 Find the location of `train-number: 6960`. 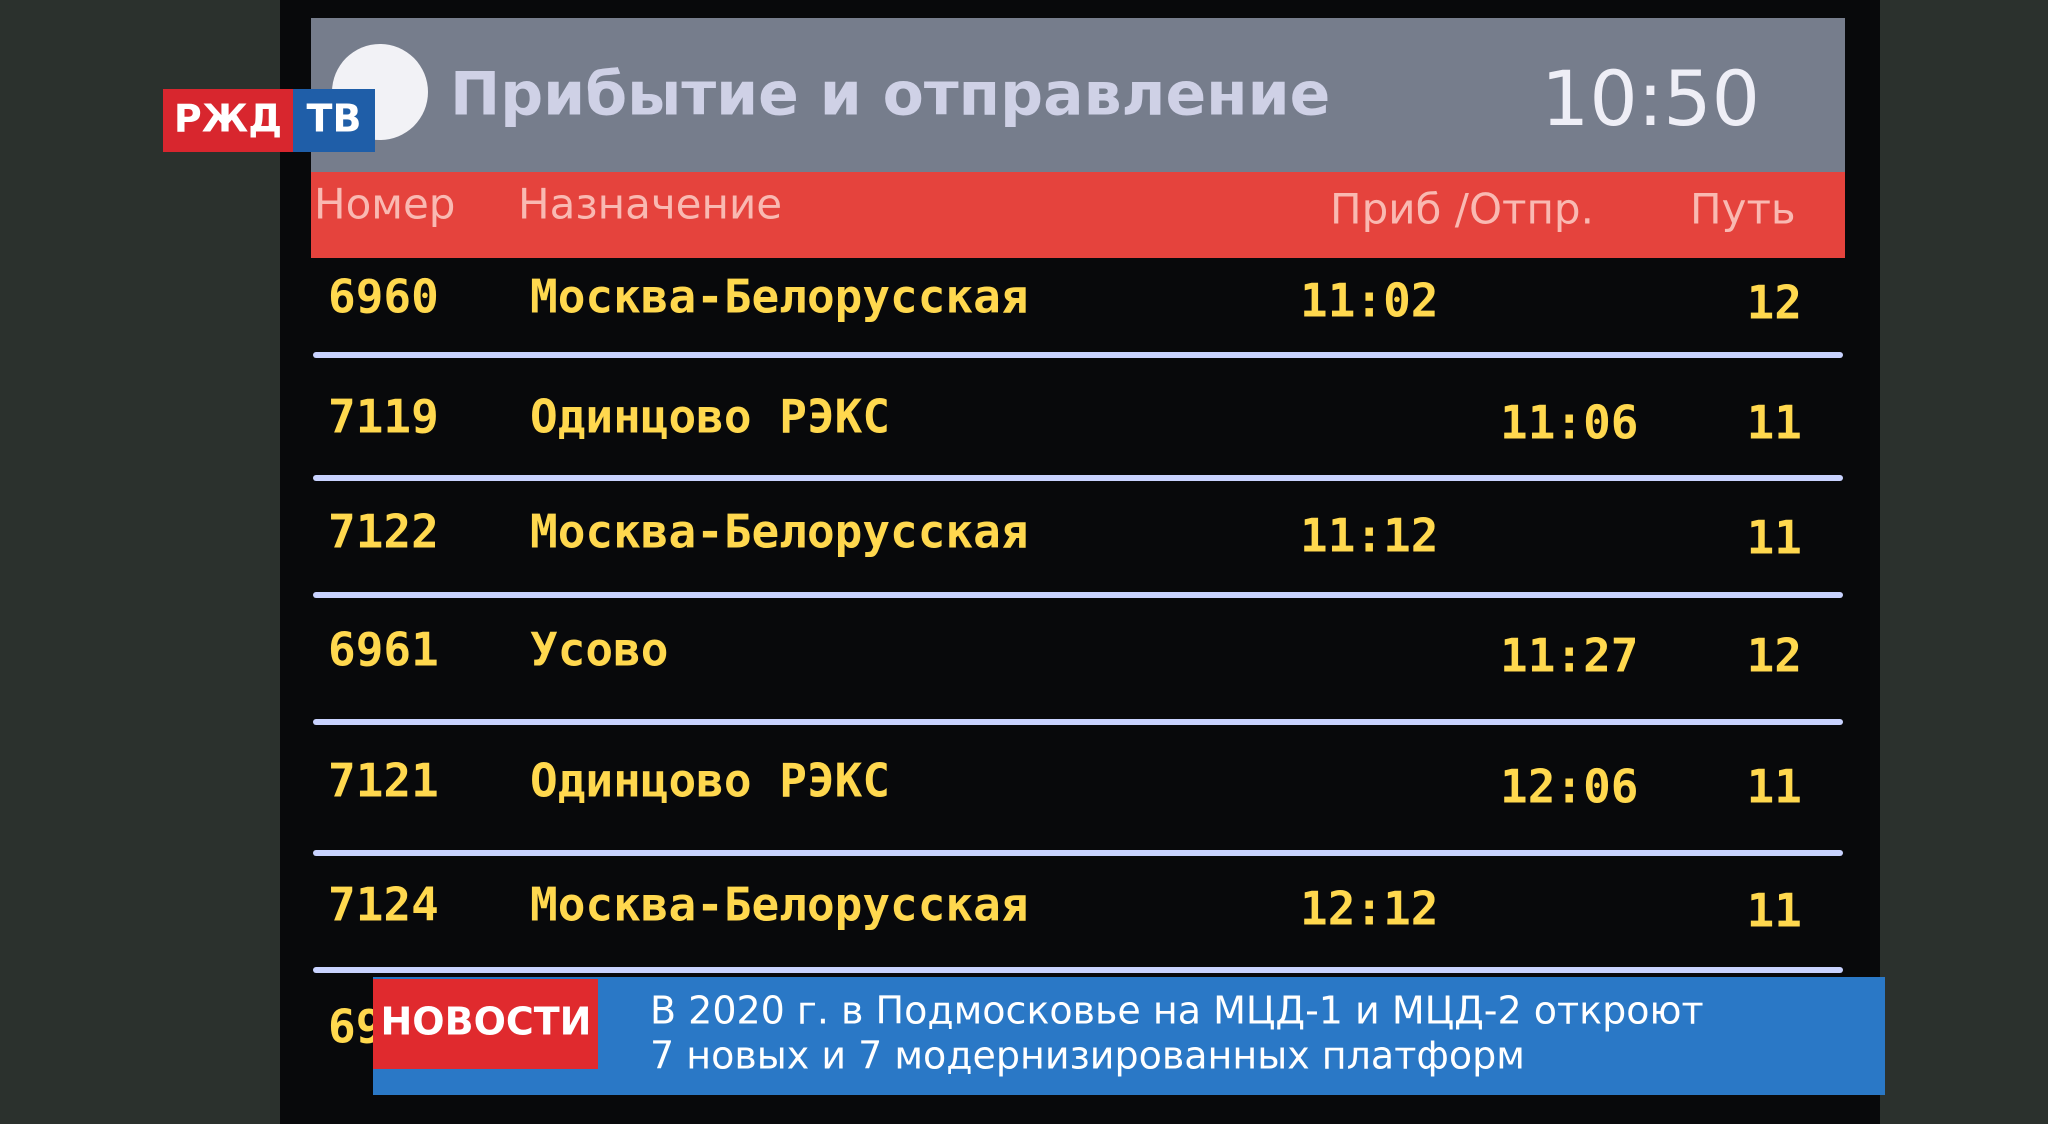

train-number: 6960 is located at coordinates (383, 297).